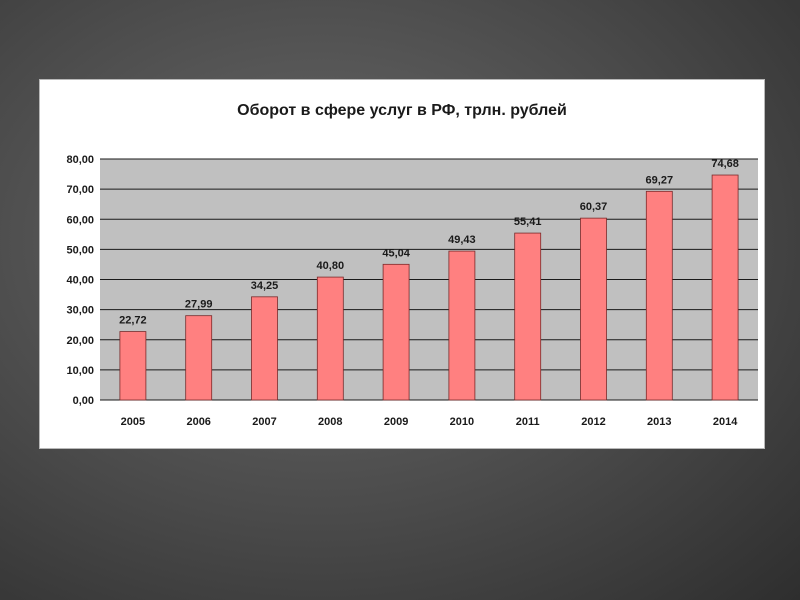 The width and height of the screenshot is (800, 600). I want to click on bar-2007, so click(264, 348).